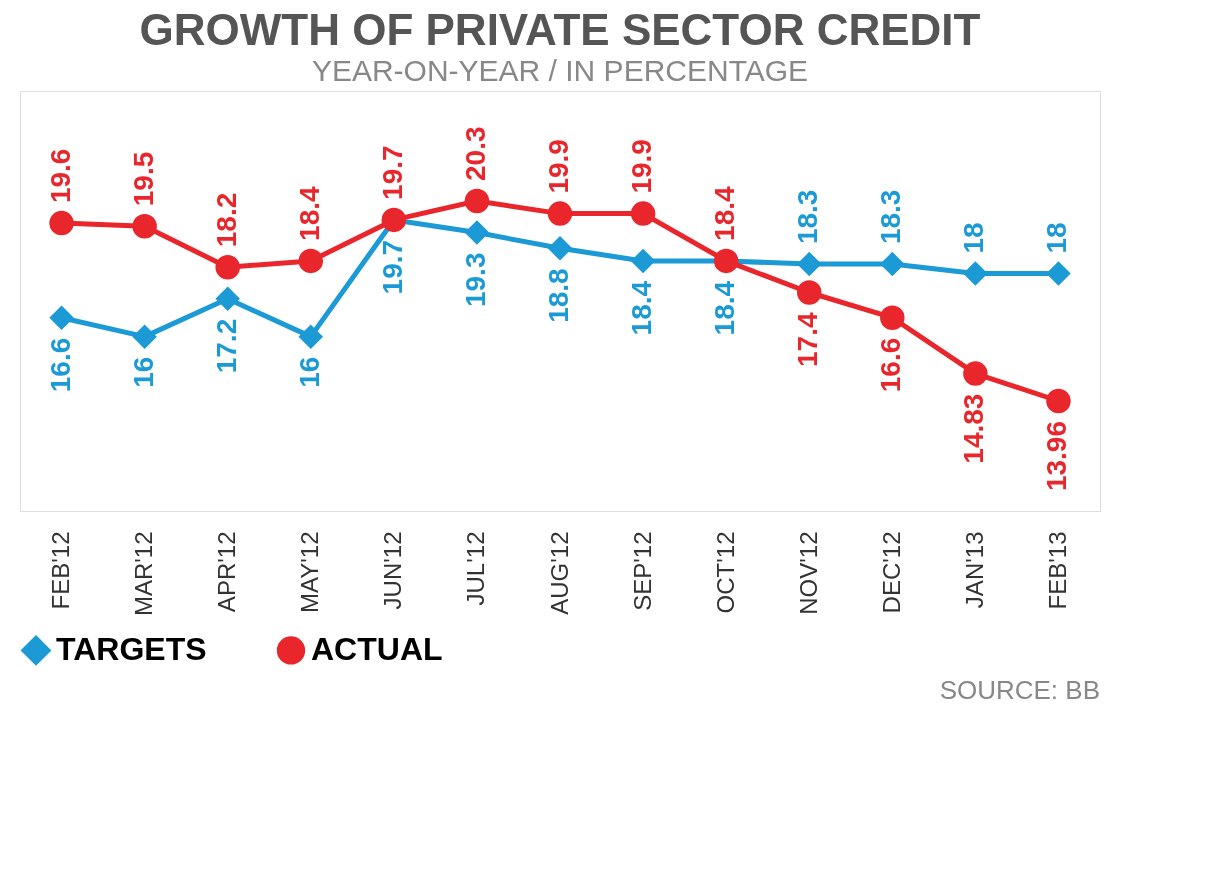 The width and height of the screenshot is (1232, 886). Describe the element at coordinates (377, 649) in the screenshot. I see `legend-label: ACTUAL` at that location.